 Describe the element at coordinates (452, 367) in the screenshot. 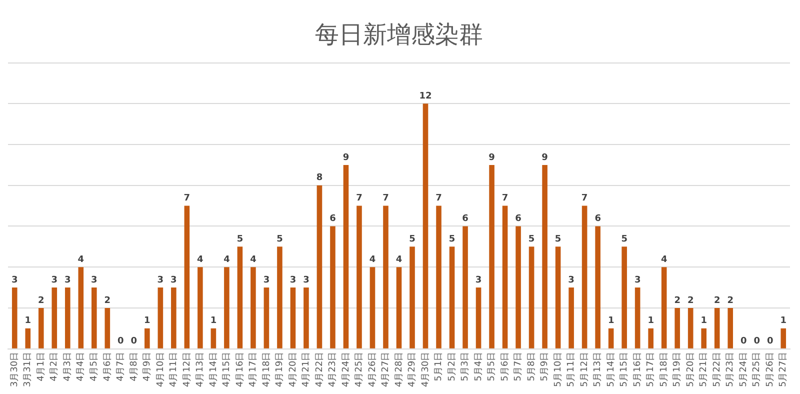

I see `x-tick-label: 5月2日` at that location.